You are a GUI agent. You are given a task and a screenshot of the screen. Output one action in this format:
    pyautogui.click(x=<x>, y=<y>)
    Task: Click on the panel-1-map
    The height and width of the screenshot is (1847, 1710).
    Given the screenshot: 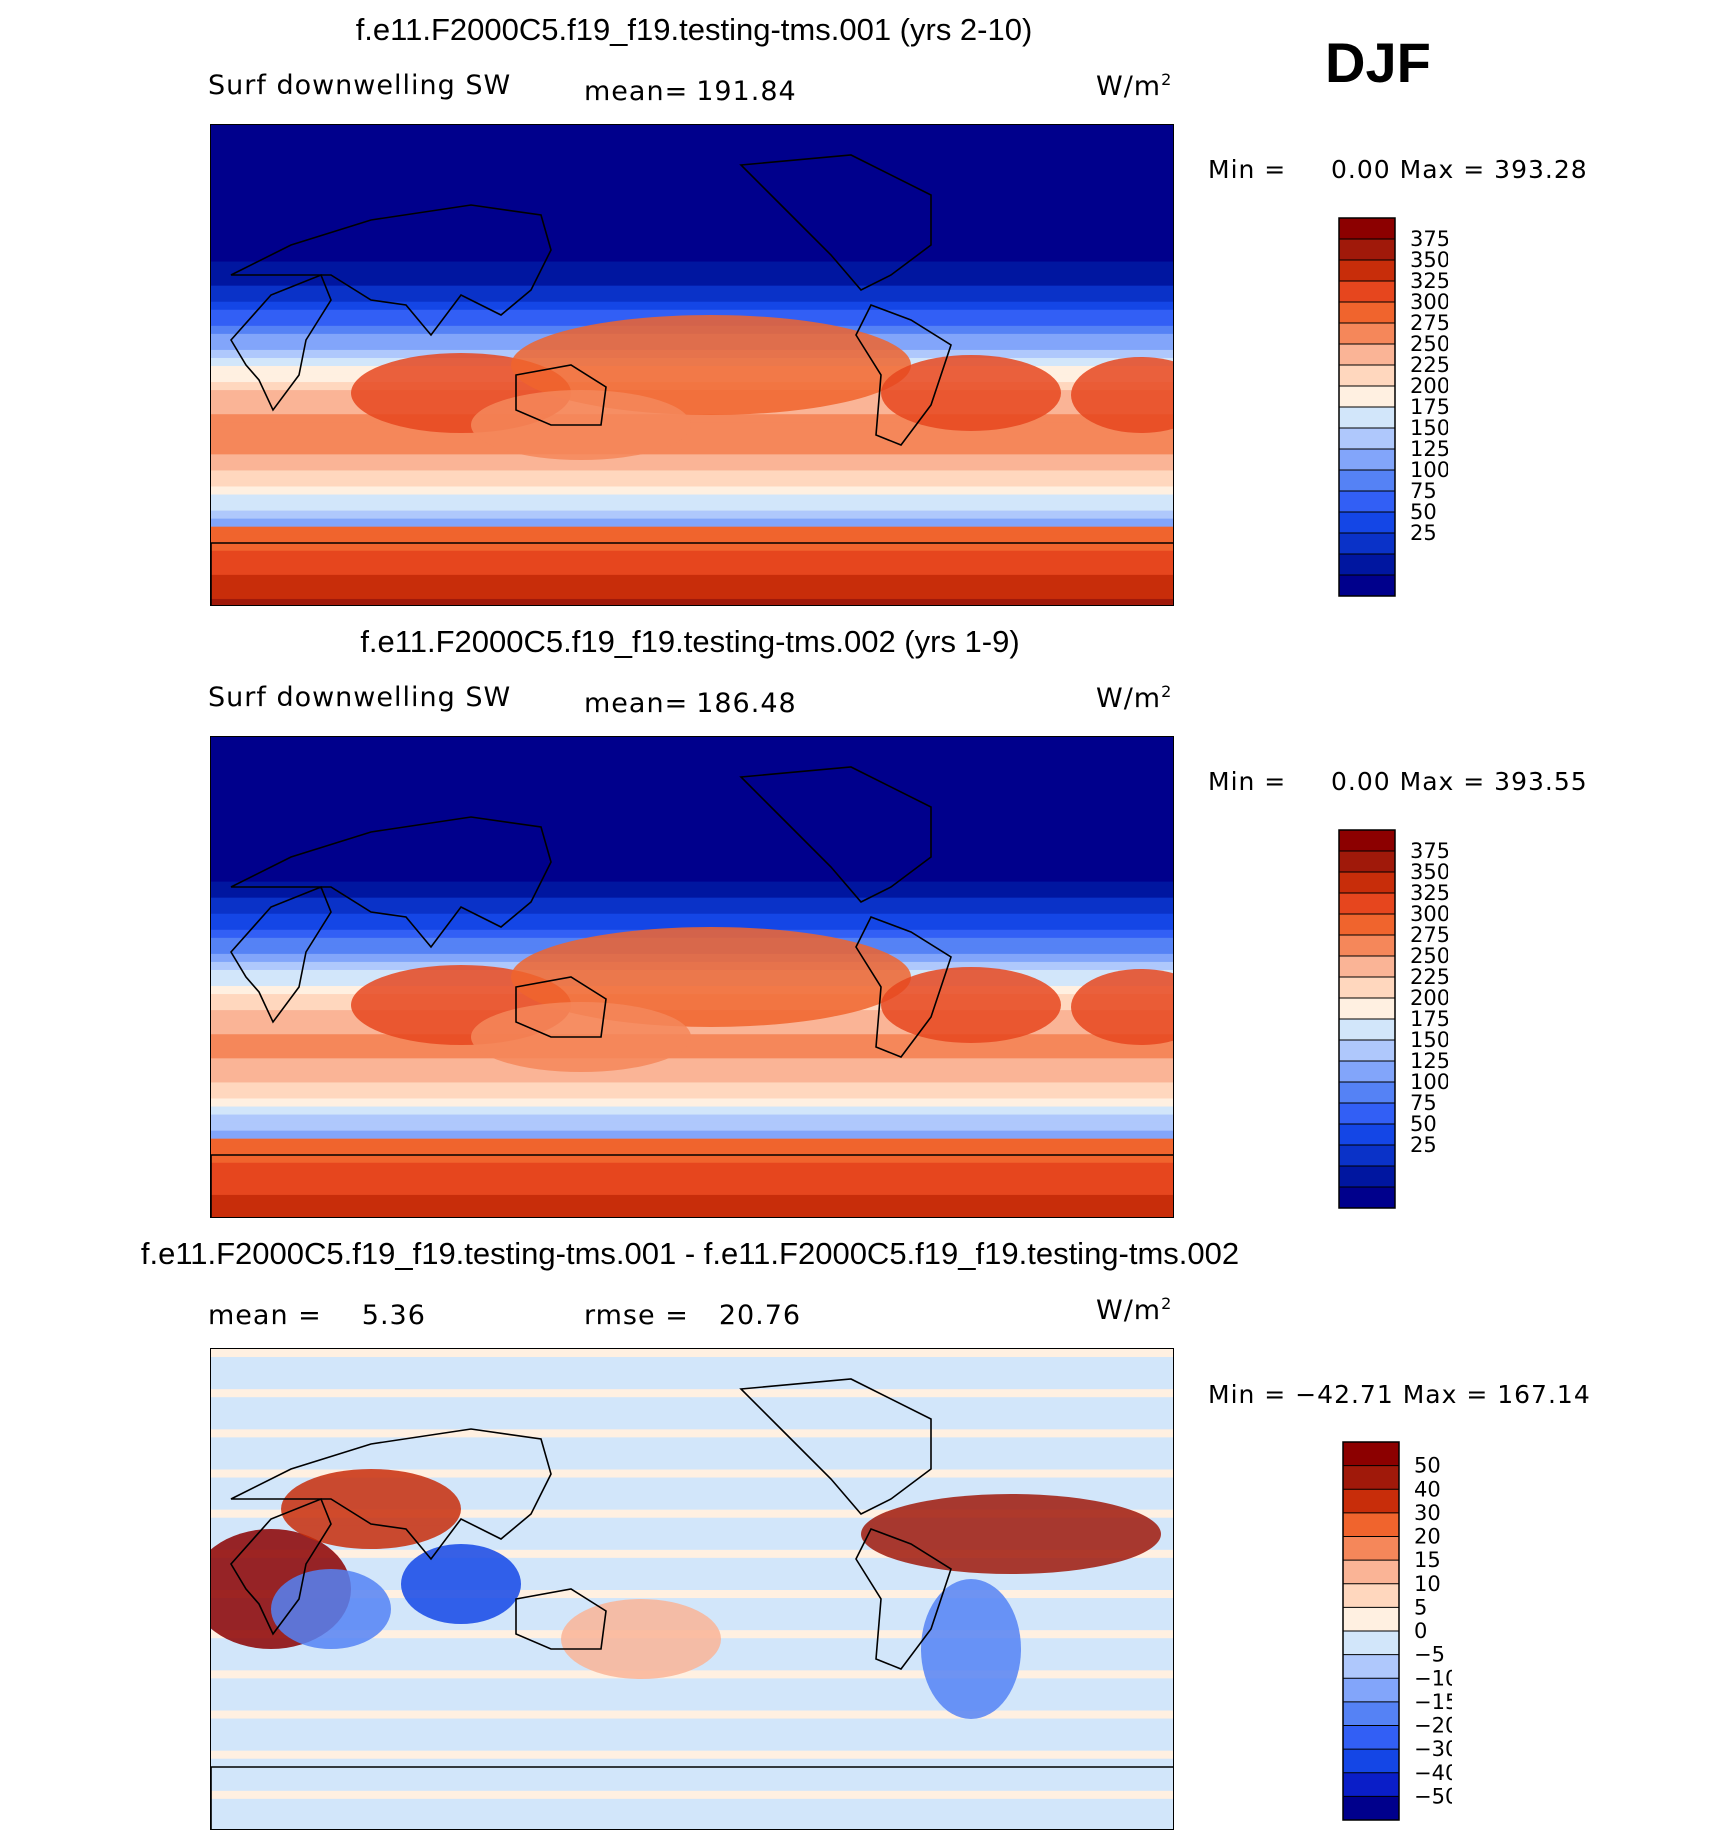 What is the action you would take?
    pyautogui.click(x=692, y=365)
    